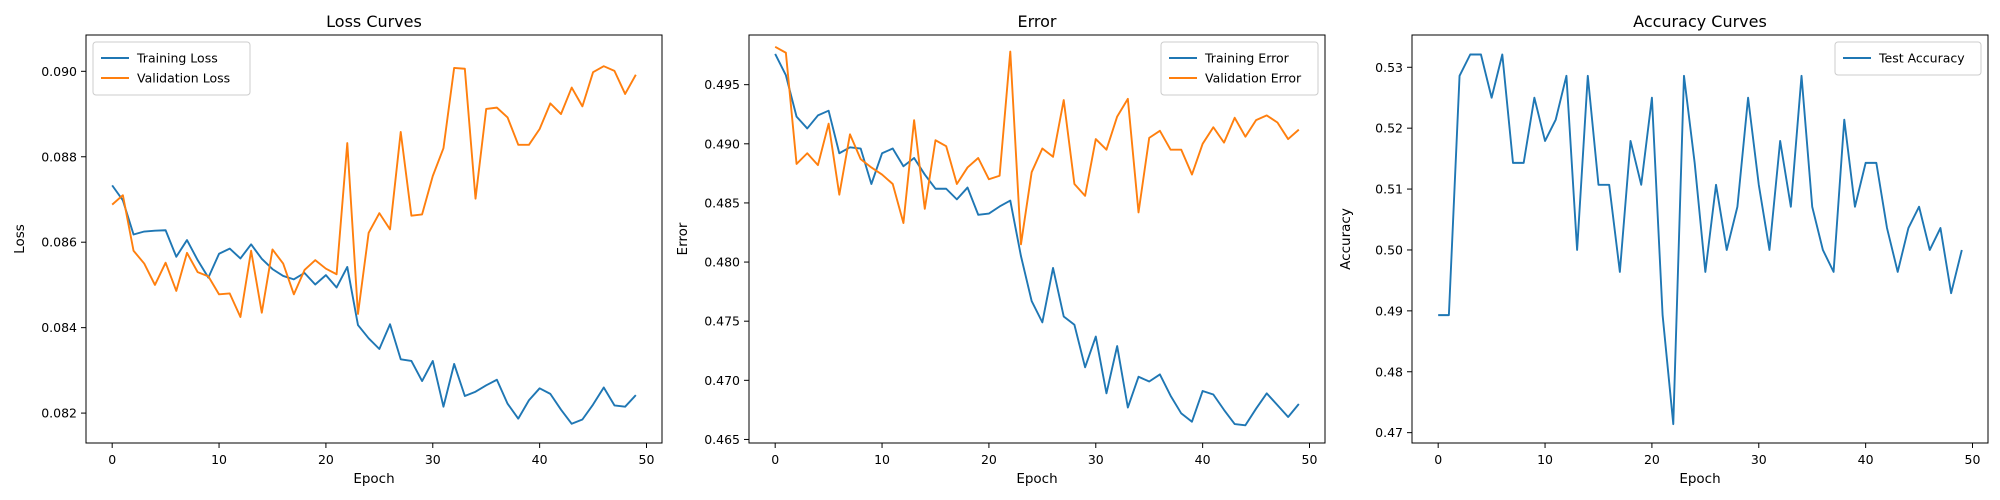  Describe the element at coordinates (59, 71) in the screenshot. I see `y-tick-label: 0.090` at that location.